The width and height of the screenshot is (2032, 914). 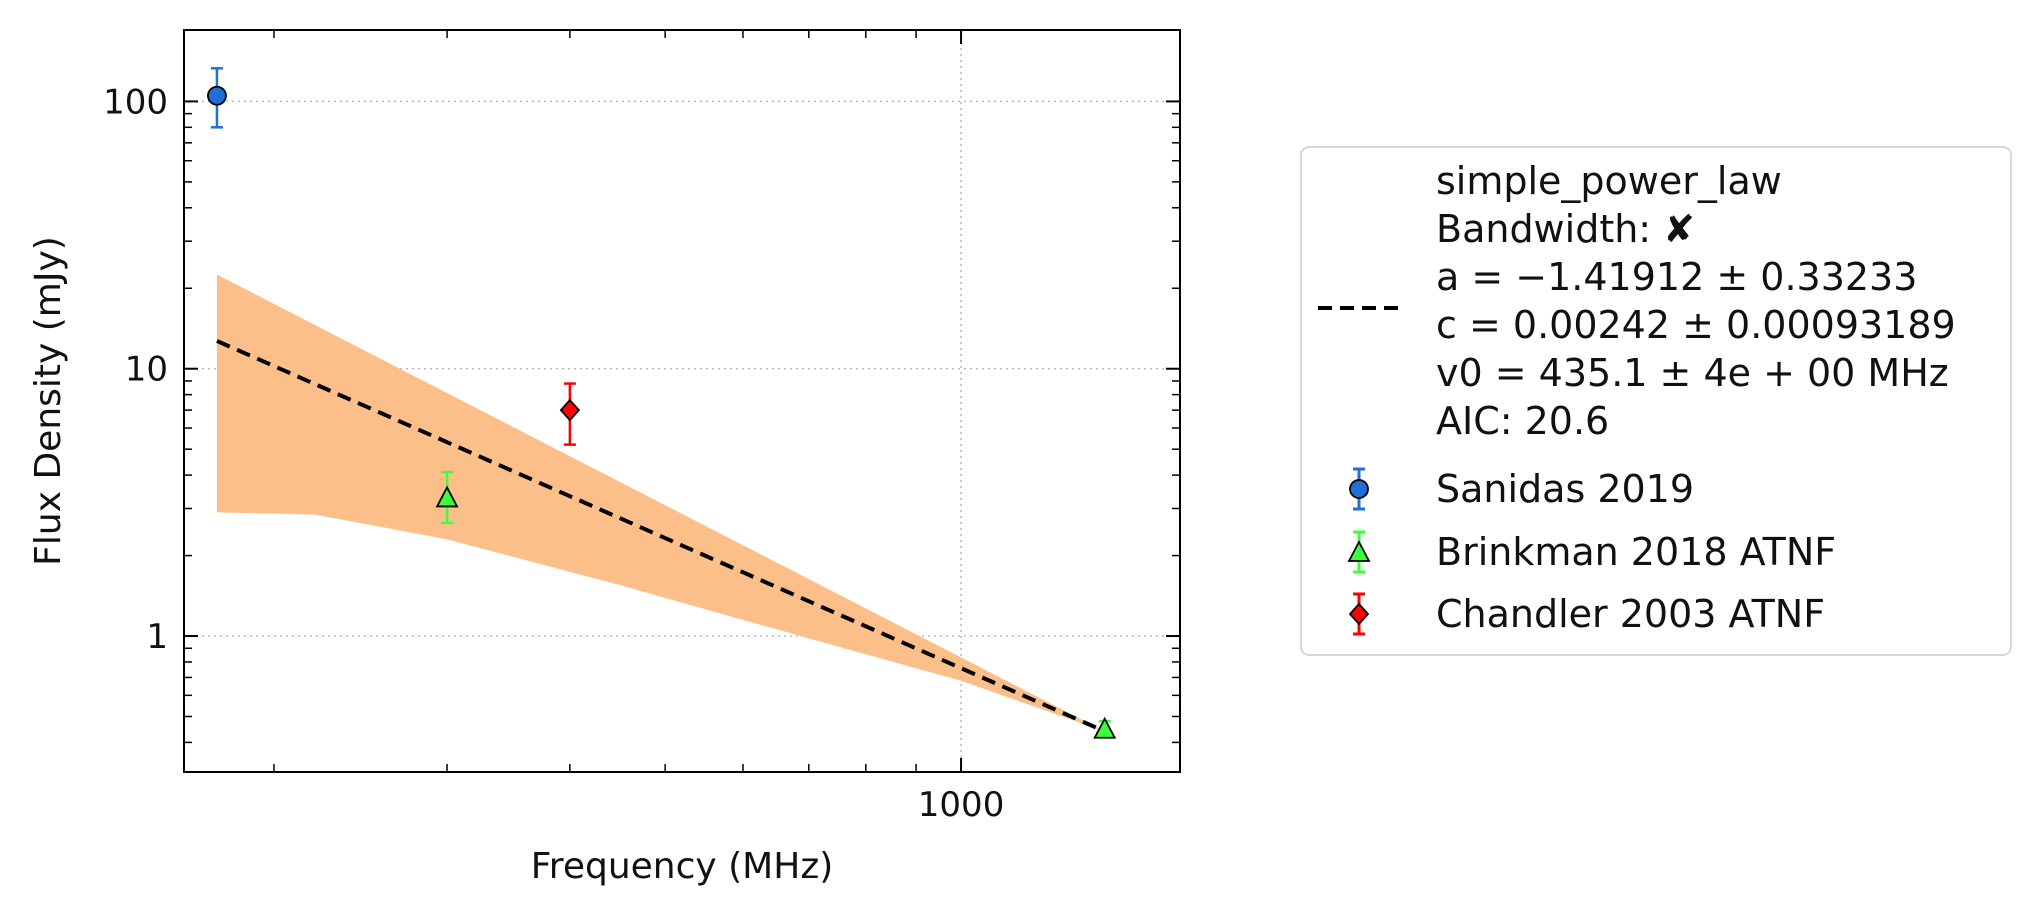 I want to click on legend-chandler-diamond-icon, so click(x=1359, y=614).